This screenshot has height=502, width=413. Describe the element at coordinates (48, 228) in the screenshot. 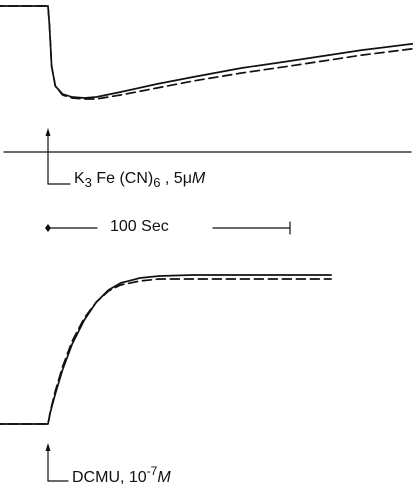

I see `scale-bar-left-tick` at that location.